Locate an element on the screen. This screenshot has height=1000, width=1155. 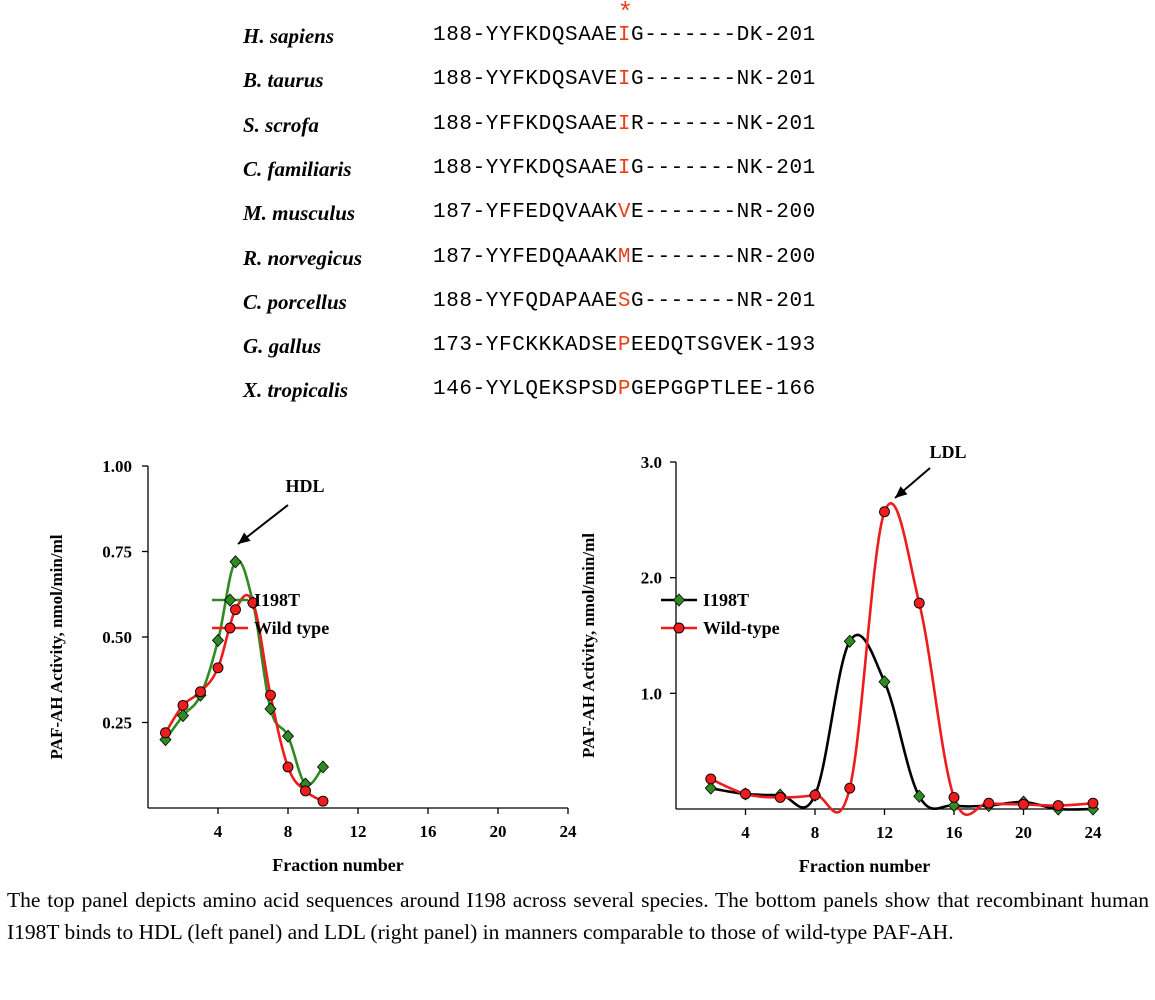
highlighted-residue: M is located at coordinates (624, 257).